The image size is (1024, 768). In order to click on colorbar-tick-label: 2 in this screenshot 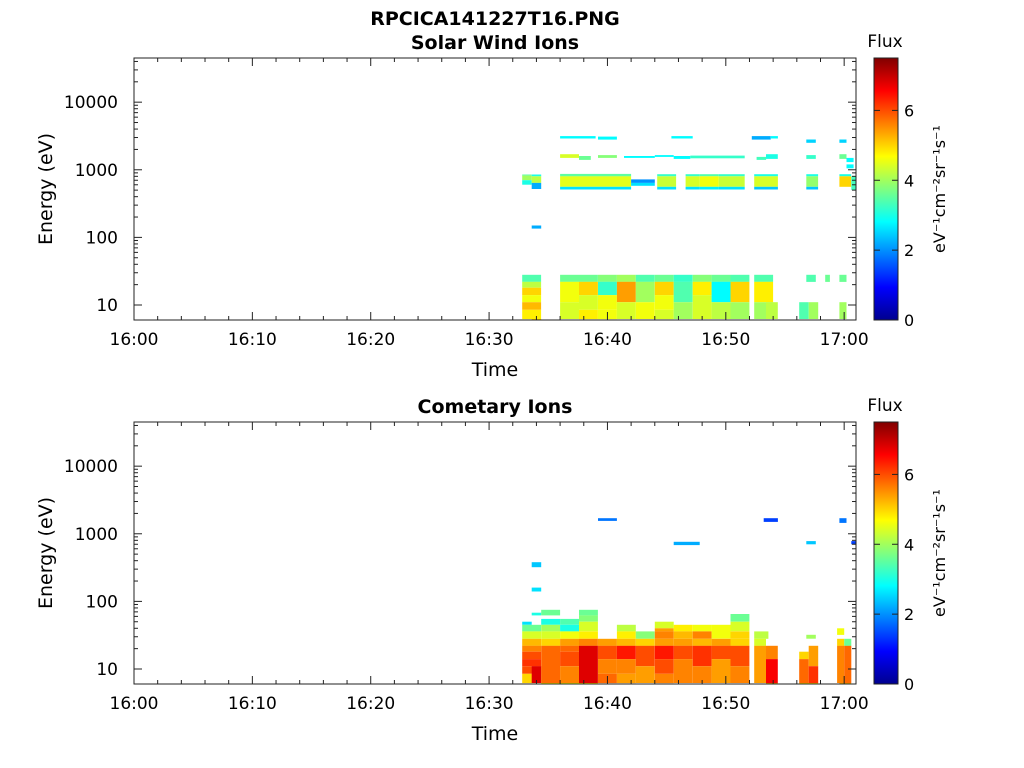, I will do `click(909, 250)`.